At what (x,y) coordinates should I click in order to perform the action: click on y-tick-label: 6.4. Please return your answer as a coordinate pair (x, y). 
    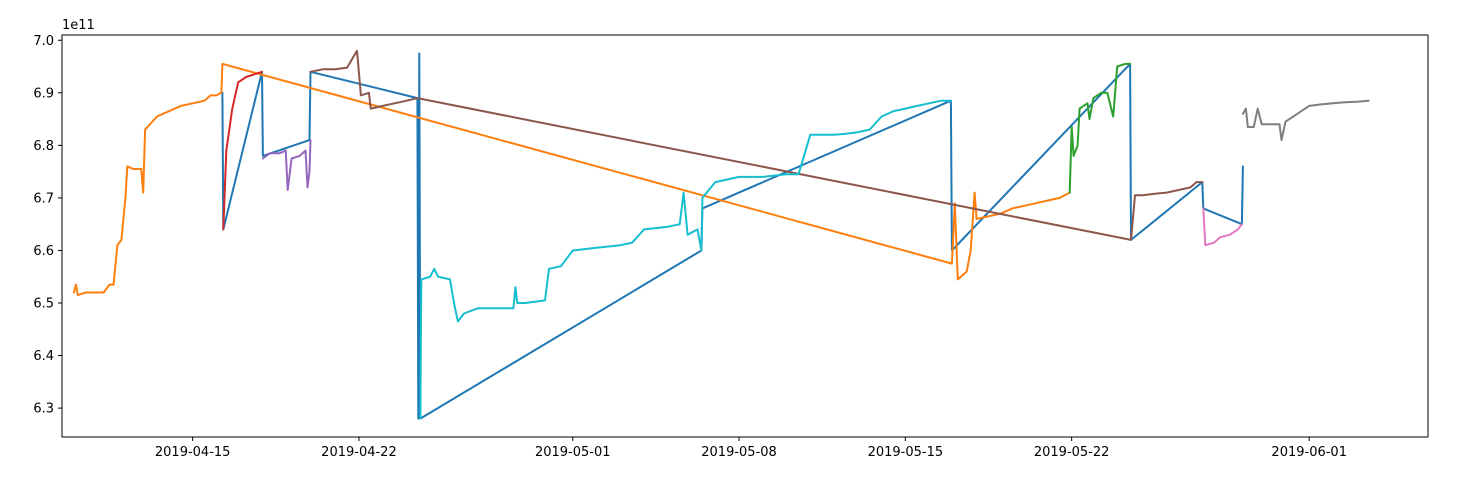
    Looking at the image, I should click on (43, 356).